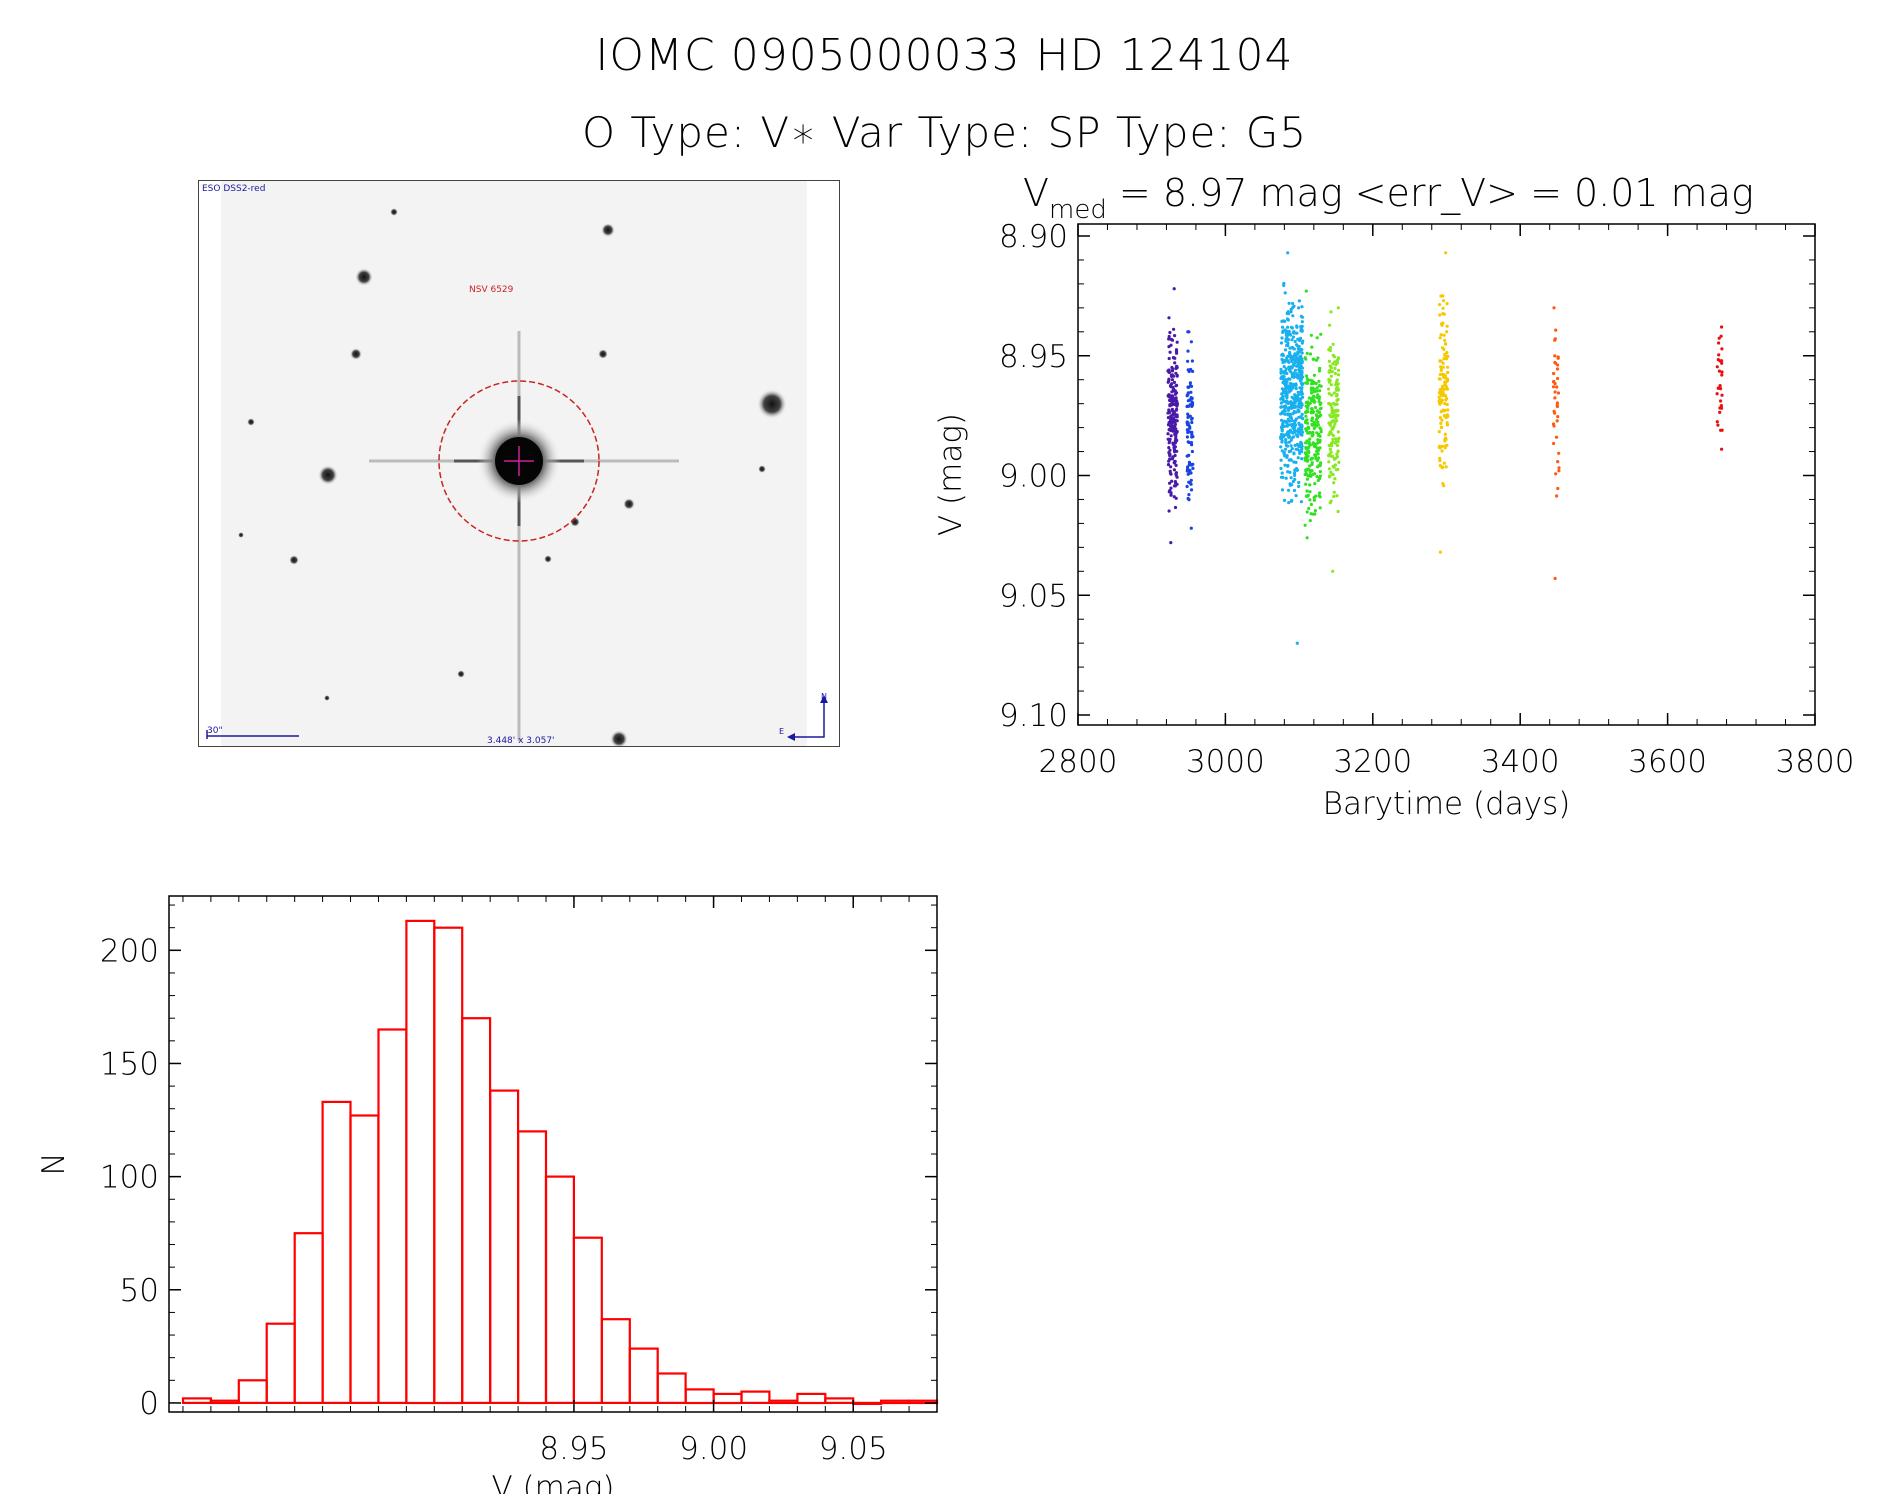 This screenshot has width=1889, height=1494. Describe the element at coordinates (1520, 762) in the screenshot. I see `light-curve-xtick-label: 3400` at that location.